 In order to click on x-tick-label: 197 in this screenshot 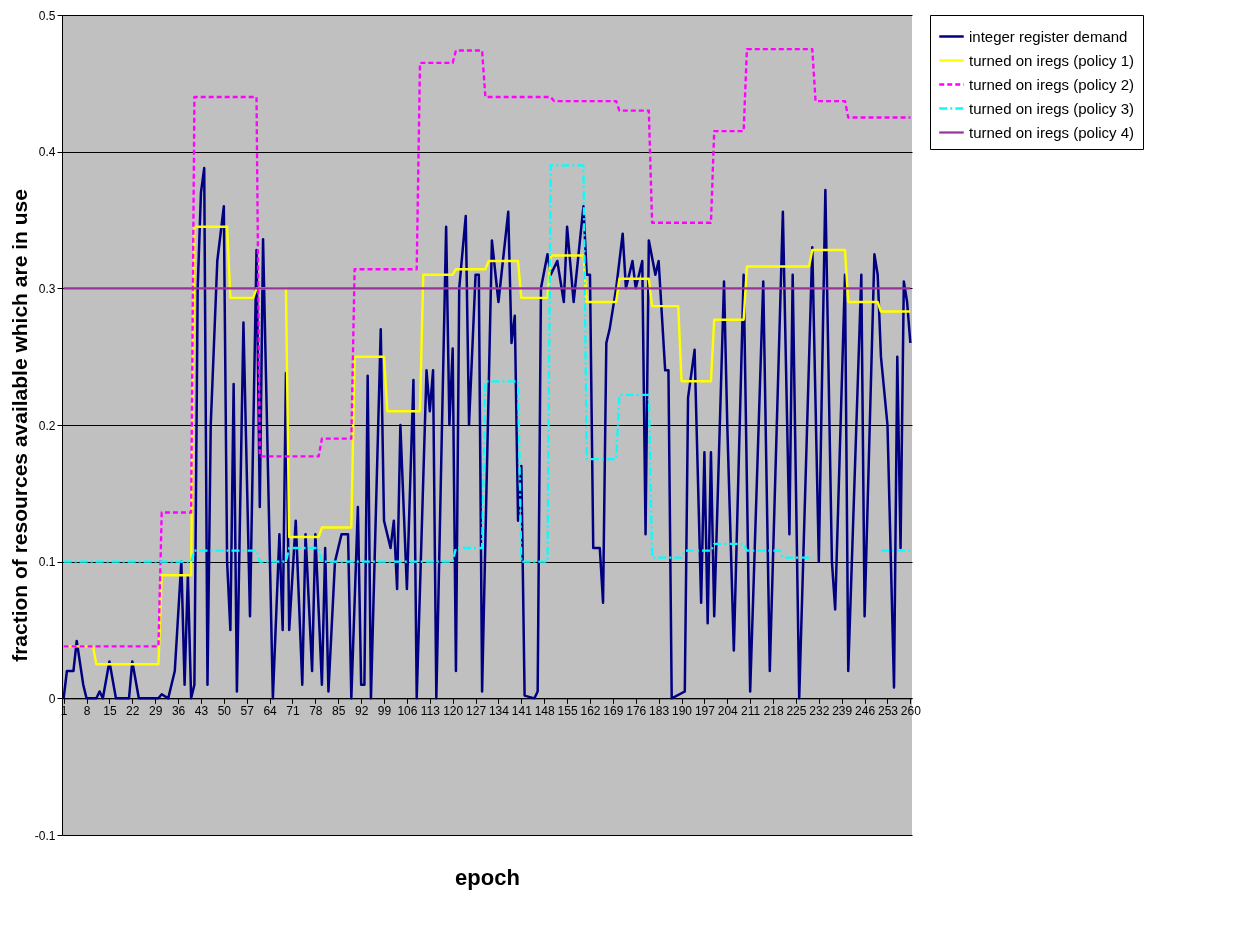, I will do `click(705, 710)`.